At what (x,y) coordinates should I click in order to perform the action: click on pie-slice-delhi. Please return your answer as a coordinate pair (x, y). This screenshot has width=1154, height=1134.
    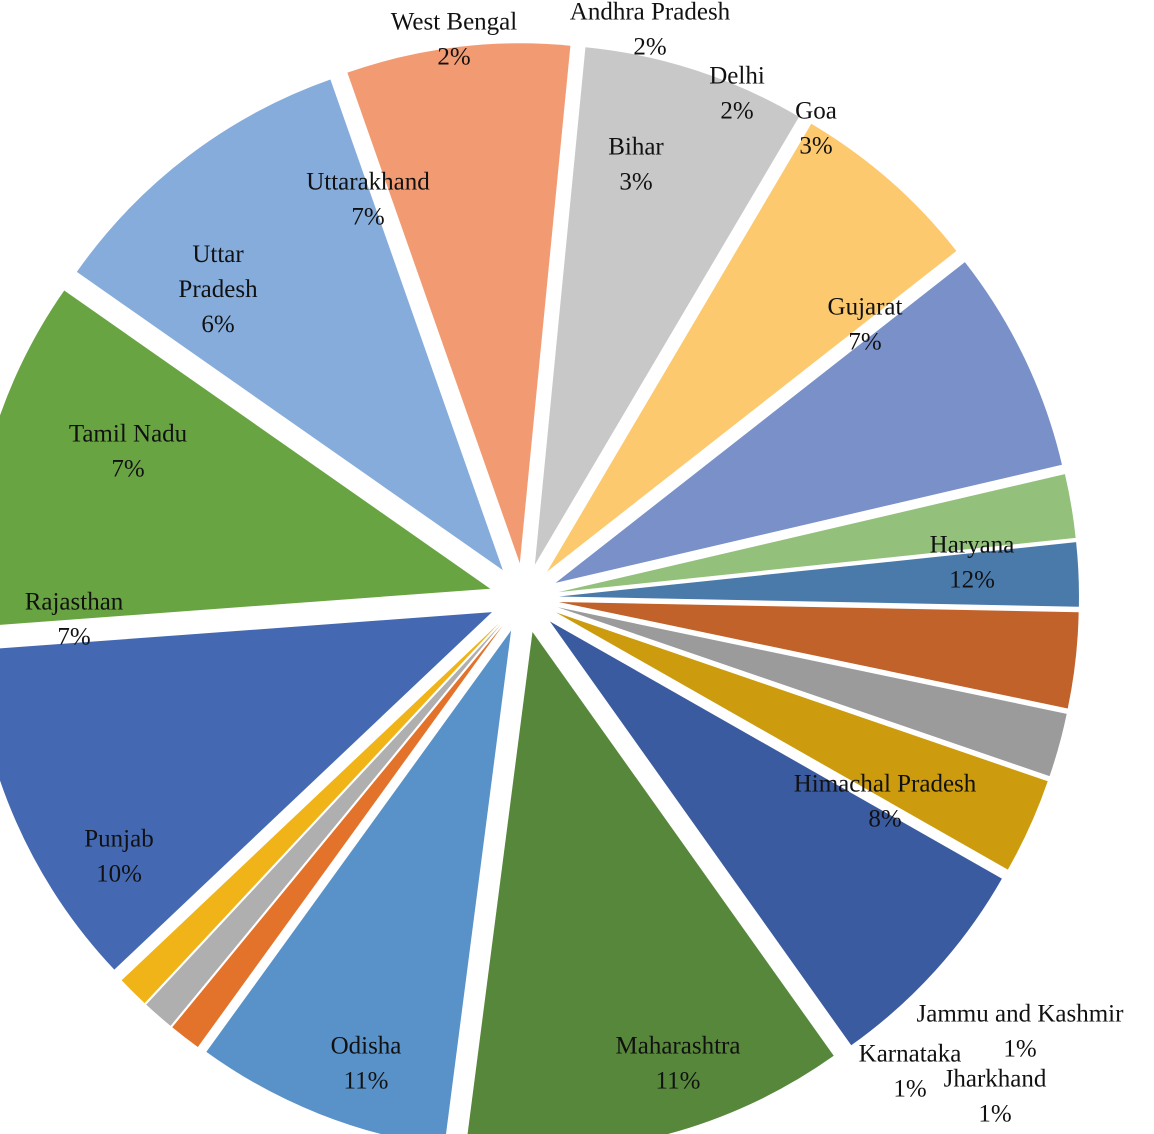
    Looking at the image, I should click on (812, 692).